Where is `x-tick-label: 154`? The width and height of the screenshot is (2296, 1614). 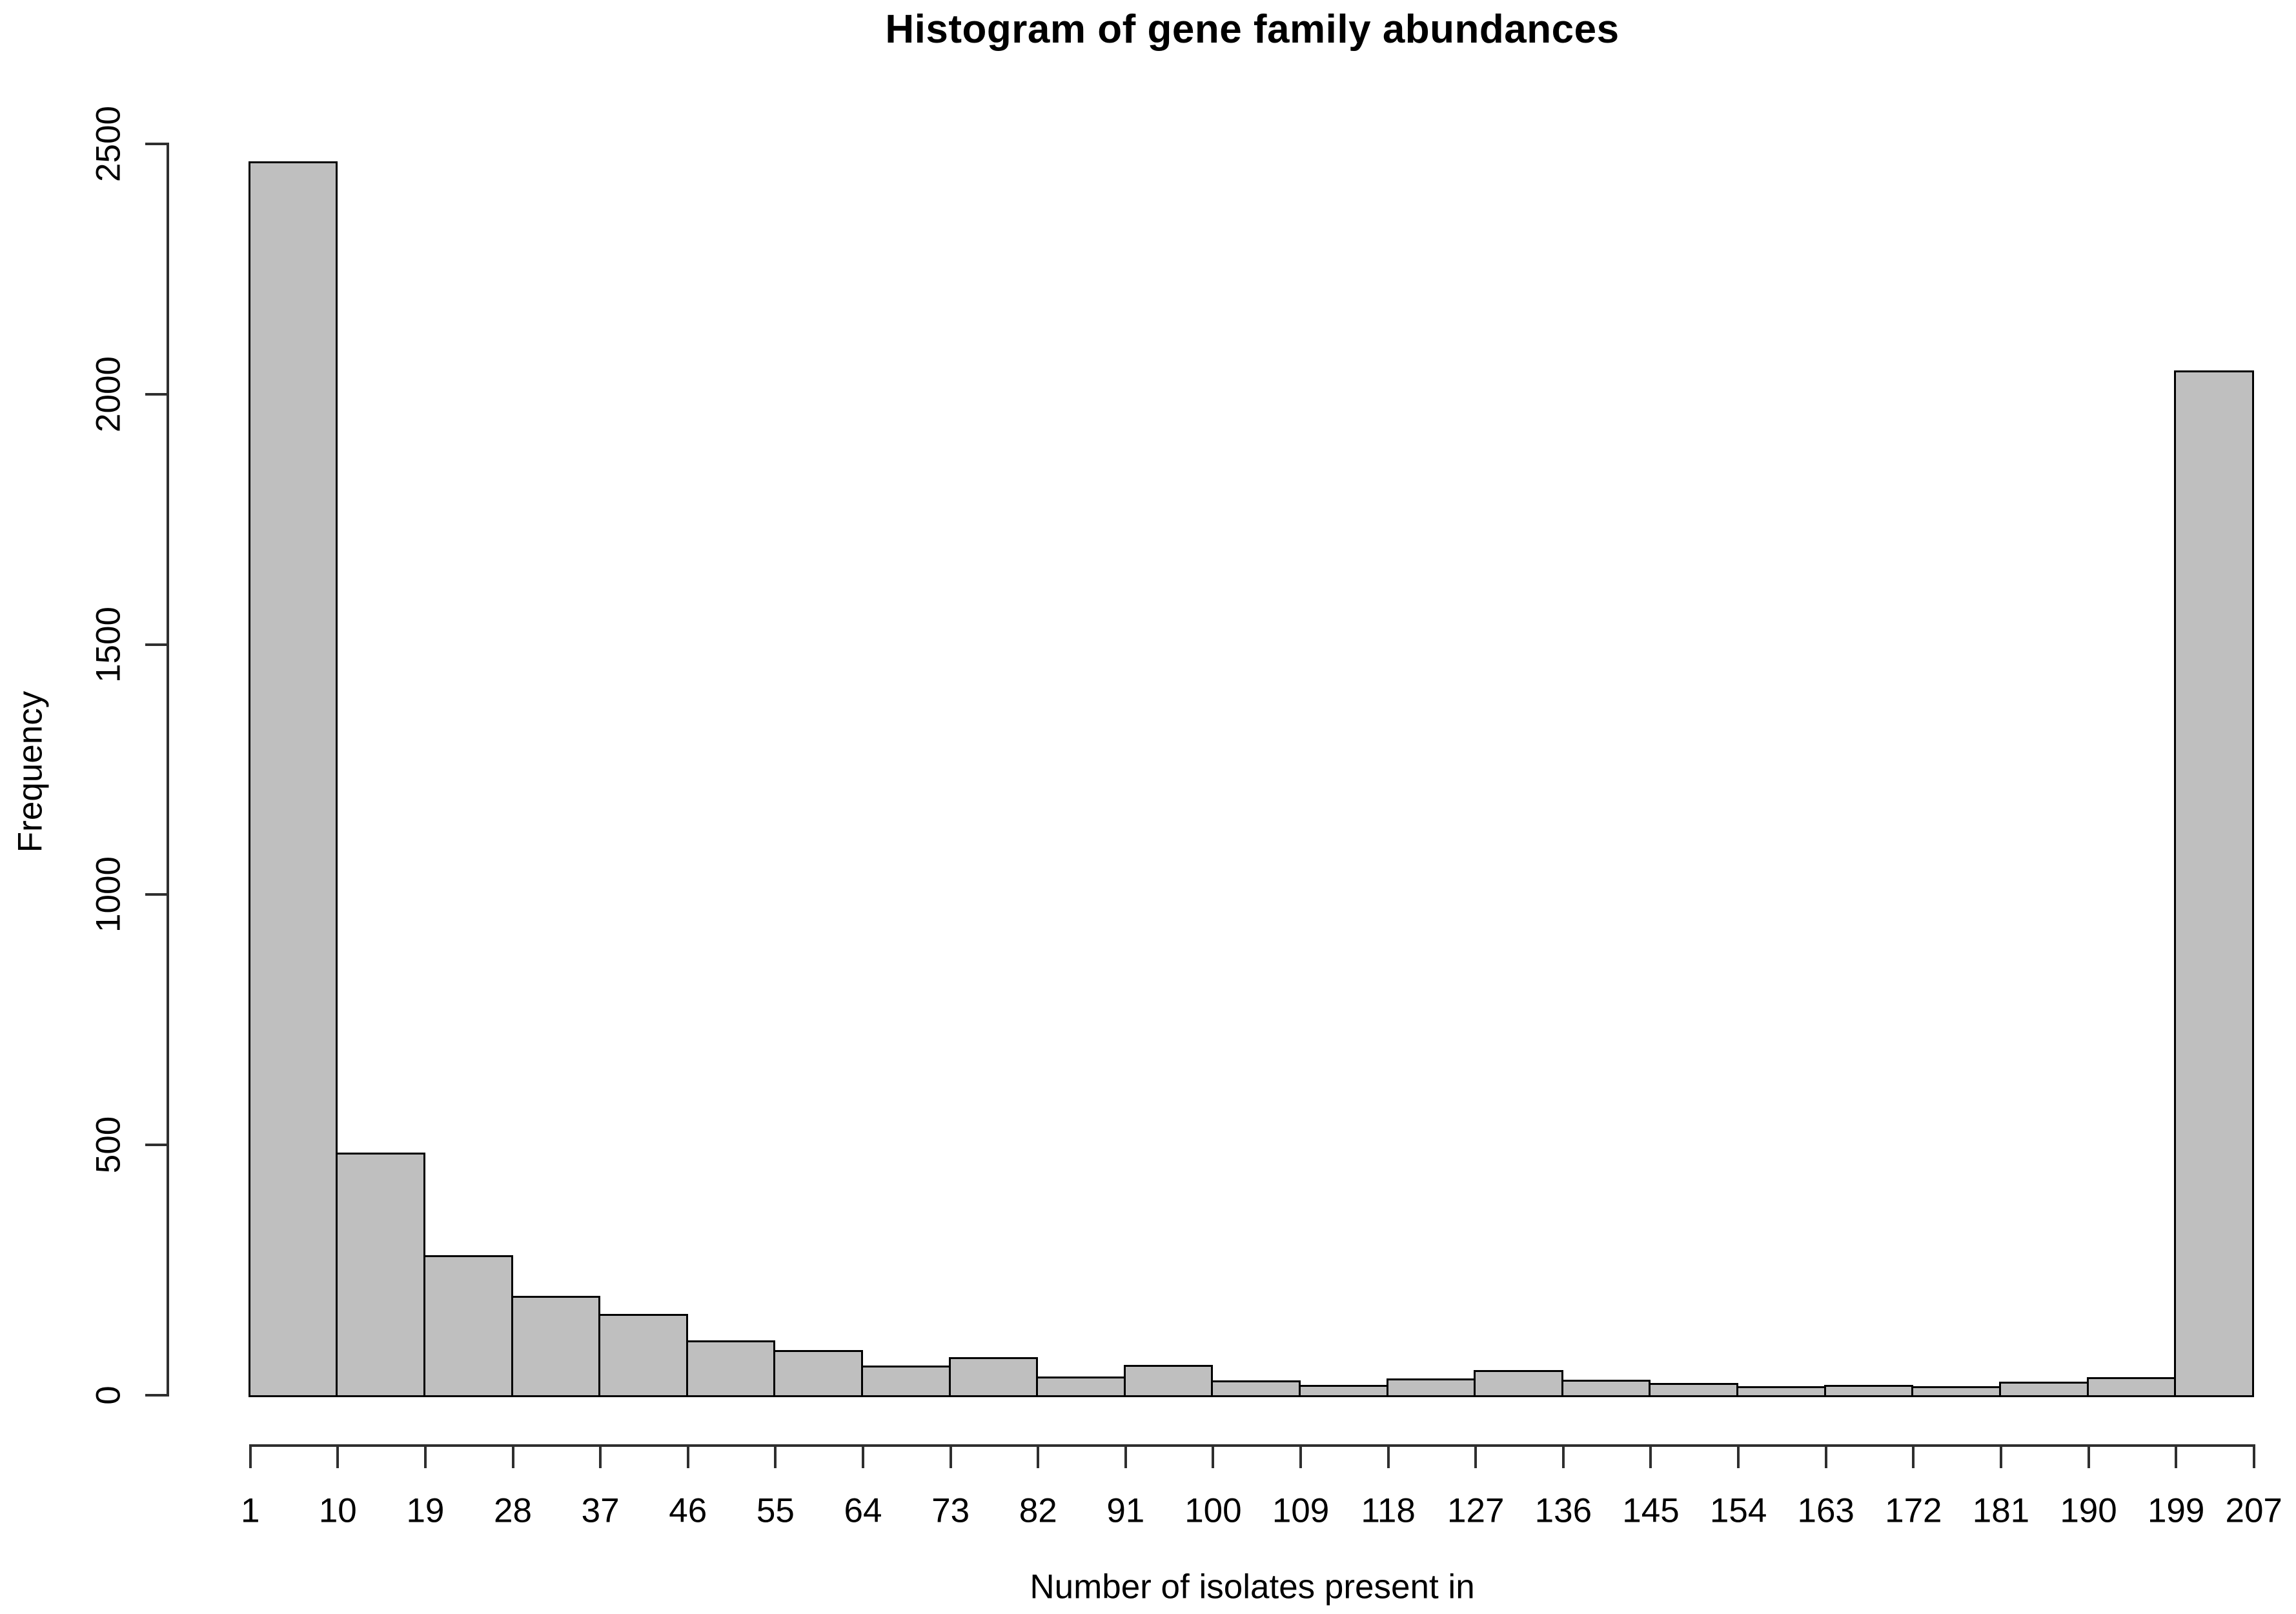
x-tick-label: 154 is located at coordinates (1738, 1510).